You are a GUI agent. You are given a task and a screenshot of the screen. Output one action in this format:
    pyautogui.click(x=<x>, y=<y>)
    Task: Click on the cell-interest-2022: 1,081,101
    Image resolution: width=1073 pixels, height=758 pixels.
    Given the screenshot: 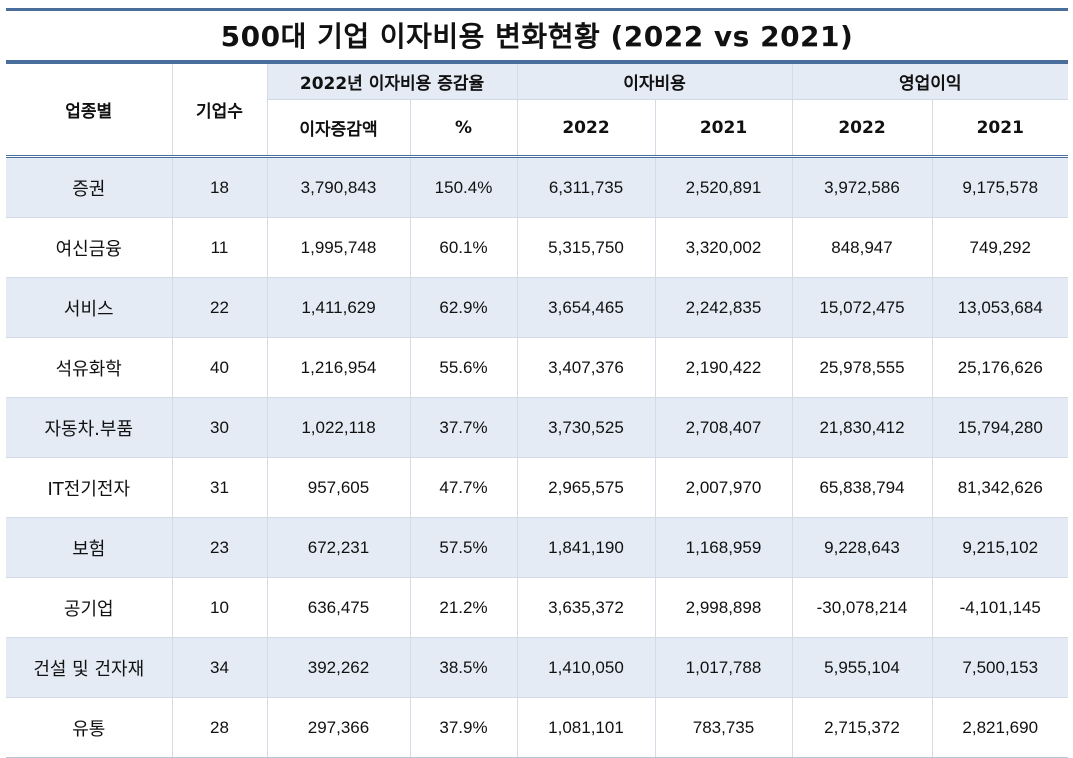 What is the action you would take?
    pyautogui.click(x=586, y=727)
    